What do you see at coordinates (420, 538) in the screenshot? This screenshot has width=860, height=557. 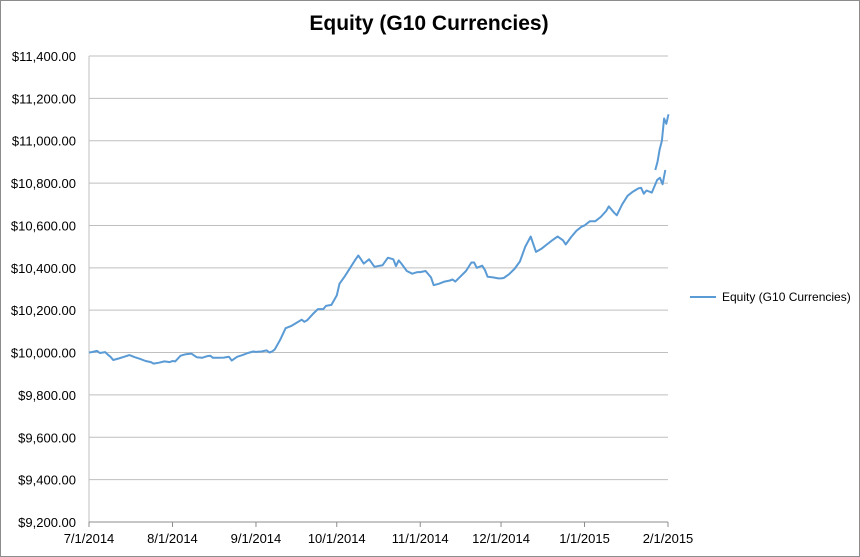 I see `x-tick-label: 11/1/2014` at bounding box center [420, 538].